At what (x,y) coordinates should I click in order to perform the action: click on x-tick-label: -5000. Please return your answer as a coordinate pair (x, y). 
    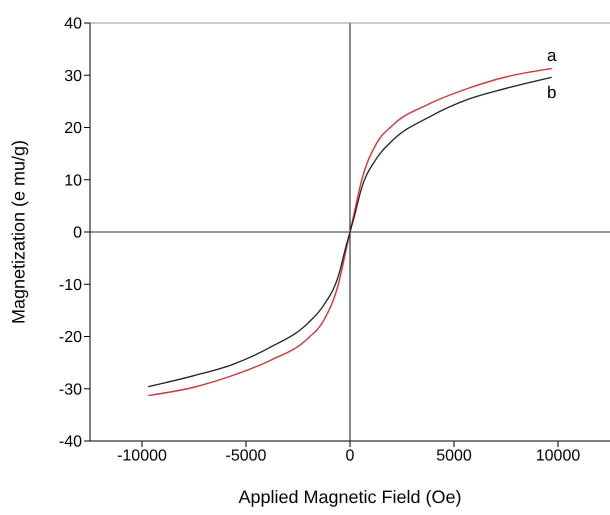
    Looking at the image, I should click on (246, 455).